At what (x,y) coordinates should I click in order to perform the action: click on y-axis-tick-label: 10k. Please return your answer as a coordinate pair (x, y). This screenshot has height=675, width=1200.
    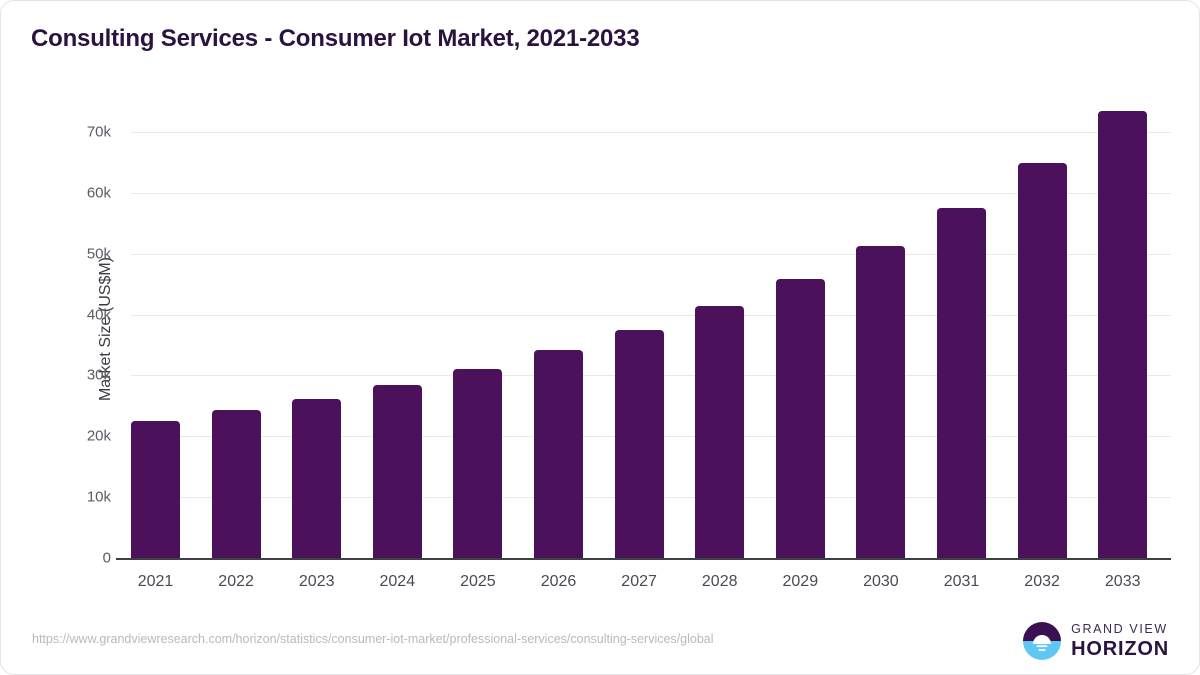
    Looking at the image, I should click on (98, 497).